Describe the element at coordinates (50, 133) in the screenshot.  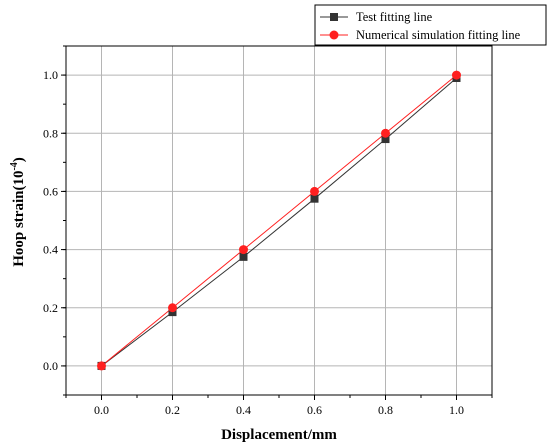
I see `y-tick-label: 0.8` at that location.